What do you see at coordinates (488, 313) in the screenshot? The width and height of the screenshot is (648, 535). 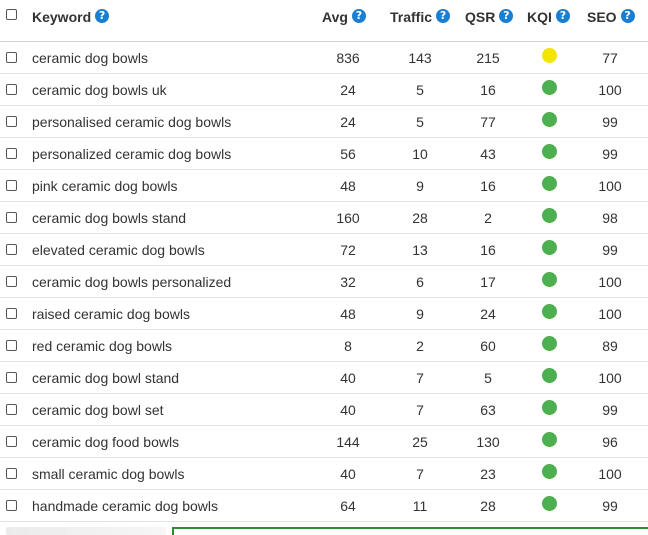 I see `qsr-cell: 24` at bounding box center [488, 313].